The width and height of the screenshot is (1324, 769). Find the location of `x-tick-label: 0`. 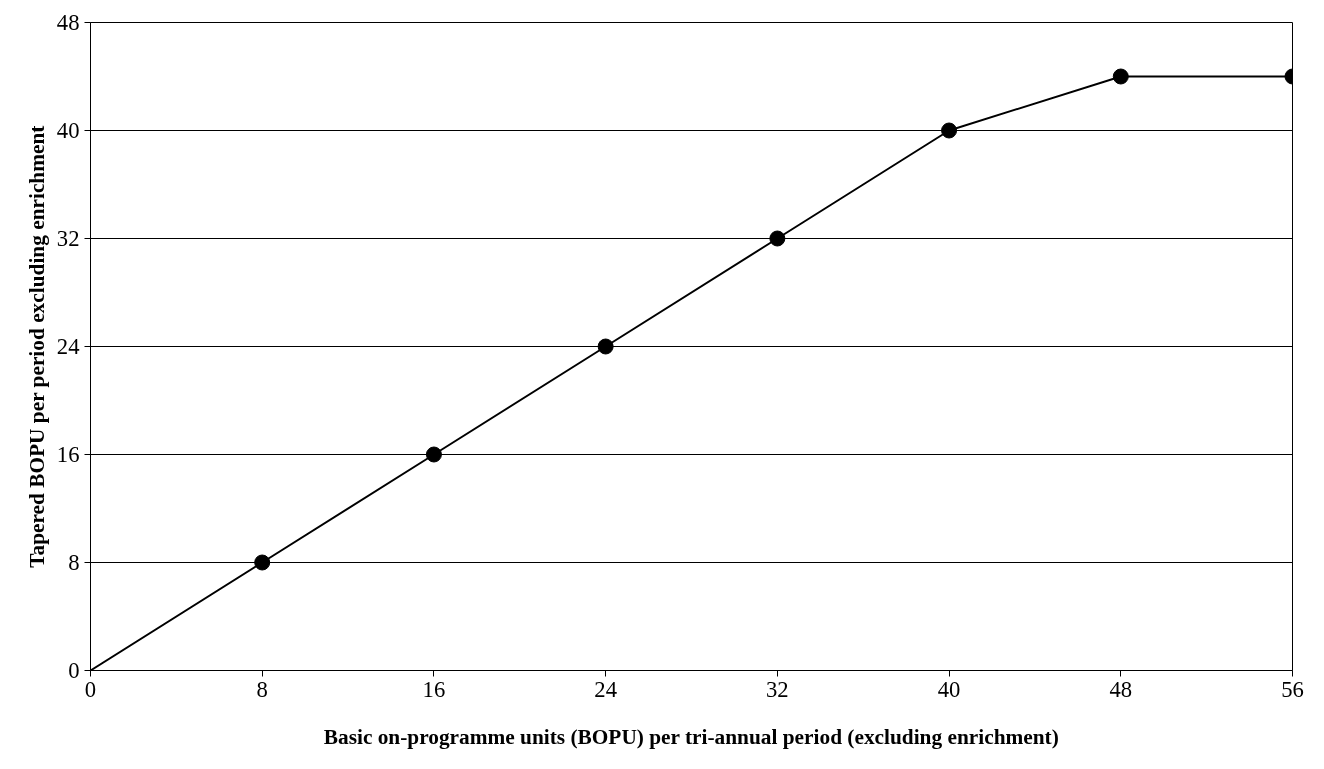

x-tick-label: 0 is located at coordinates (90, 689).